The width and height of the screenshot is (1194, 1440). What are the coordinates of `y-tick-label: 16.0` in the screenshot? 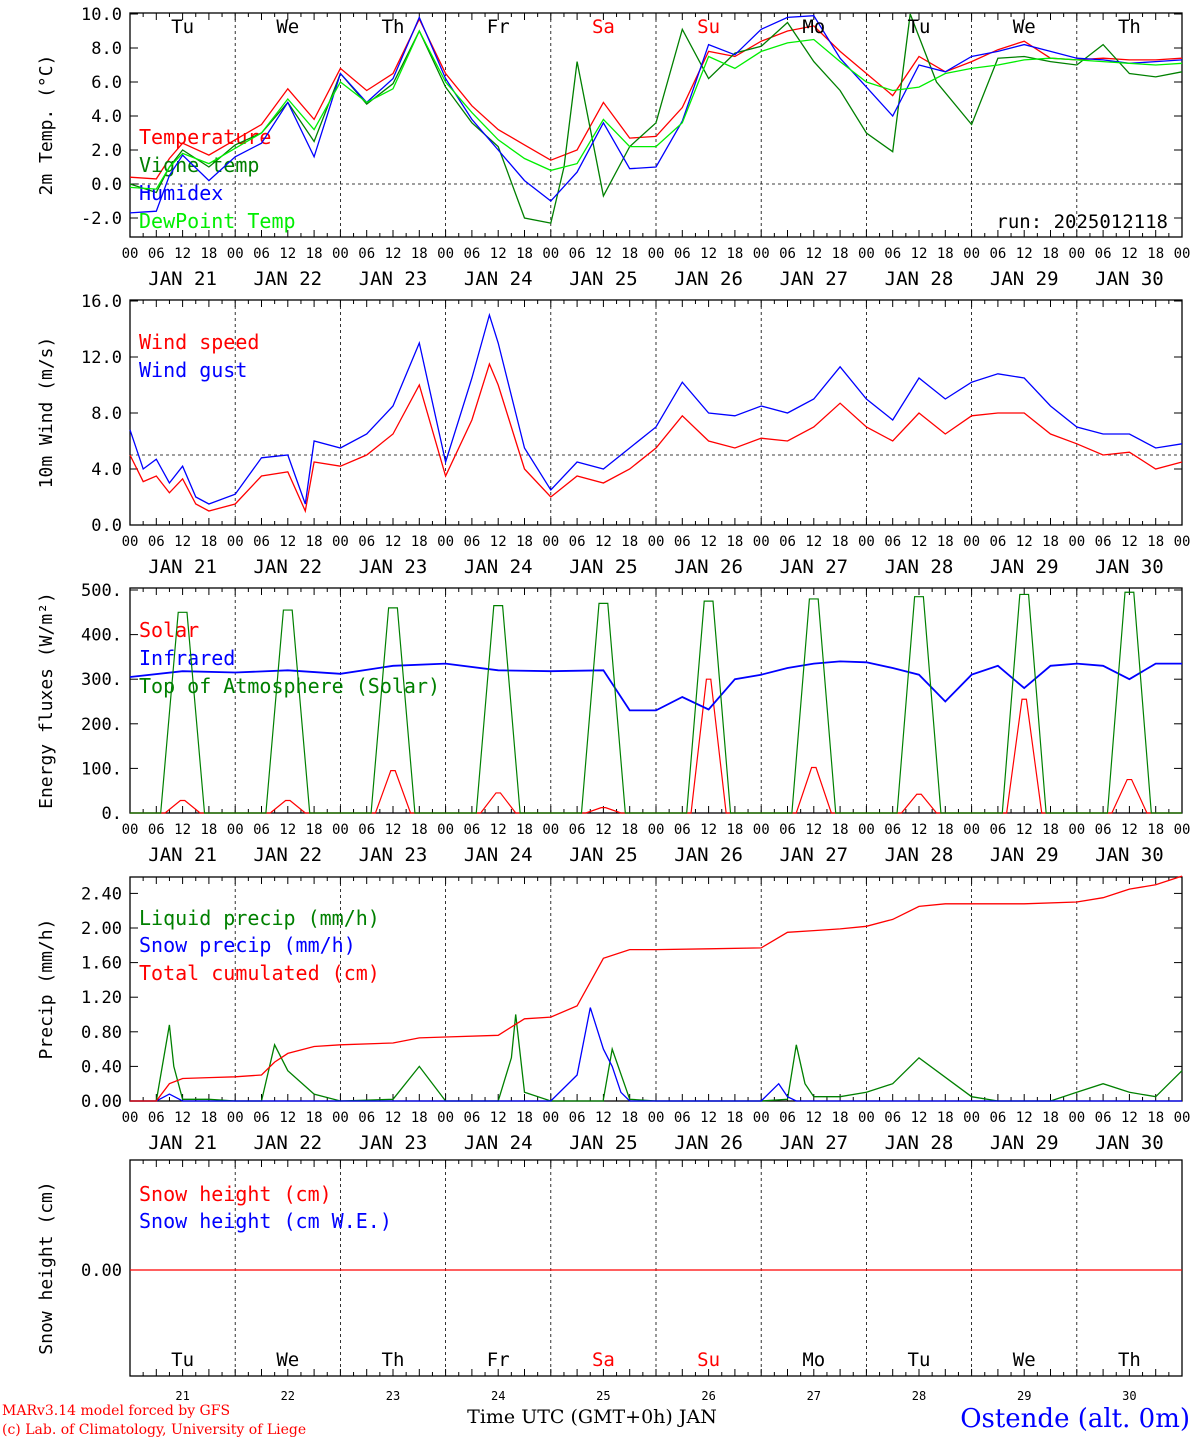 It's located at (101, 302).